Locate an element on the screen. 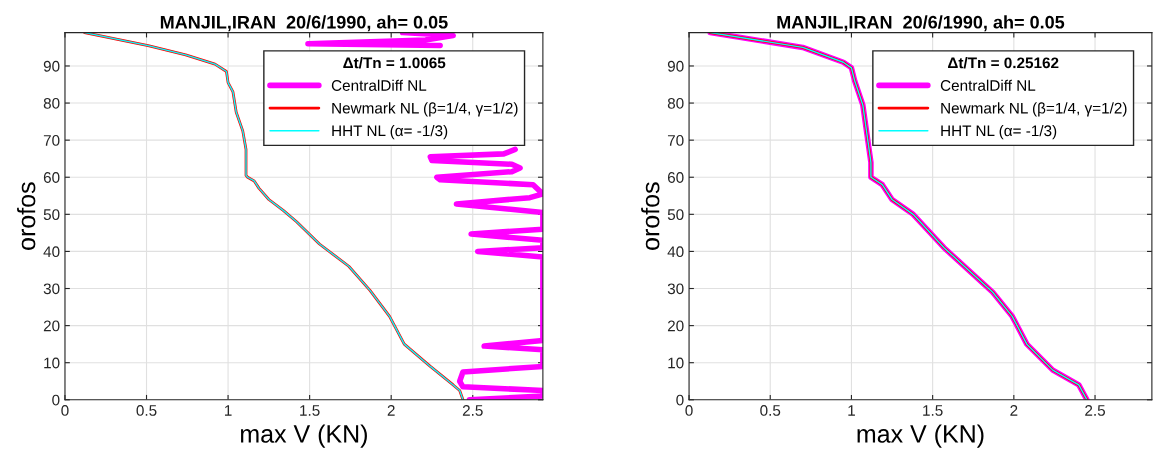 This screenshot has width=1160, height=459. legend-title: Δt/Tn = 1.0065 is located at coordinates (394, 63).